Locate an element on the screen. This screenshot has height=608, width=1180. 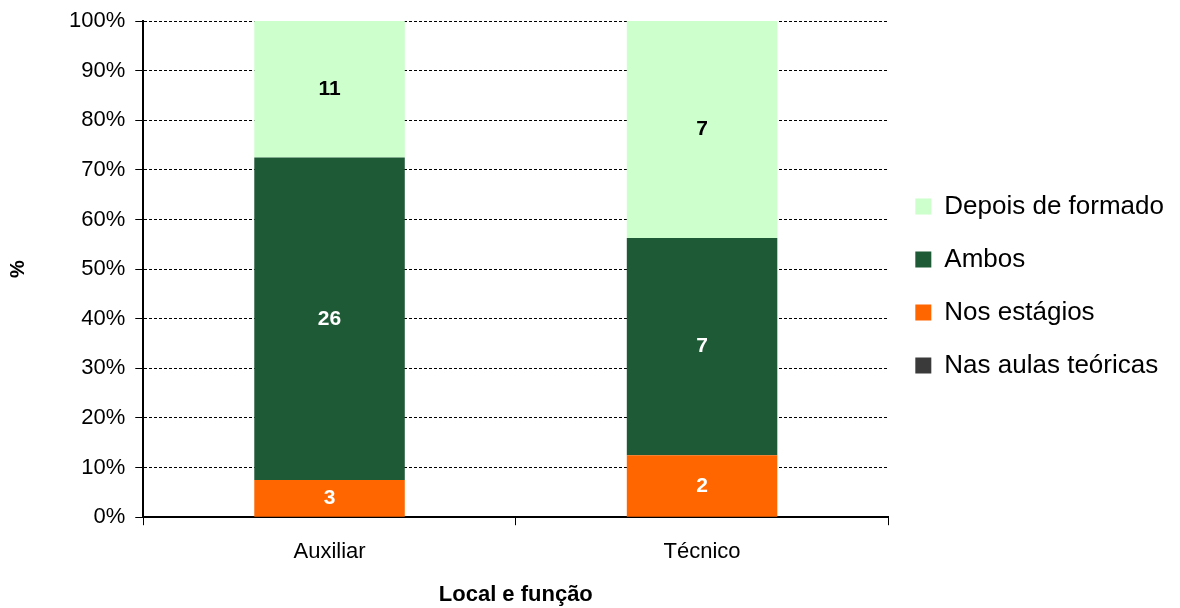
legend-label: Depois de formado is located at coordinates (1054, 204).